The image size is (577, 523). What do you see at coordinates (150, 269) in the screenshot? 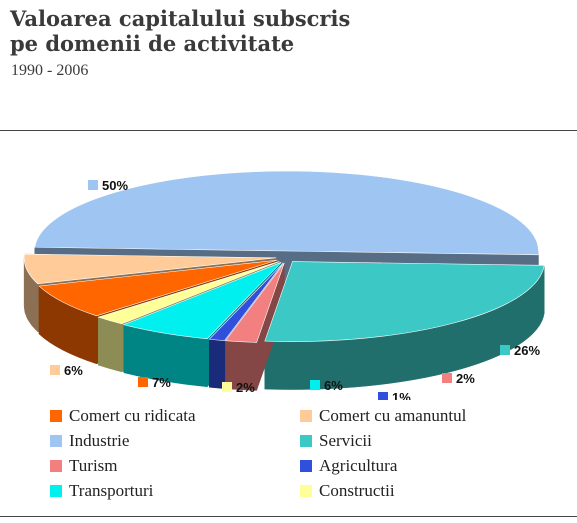
I see `slice-comert-cu-amanuntul` at bounding box center [150, 269].